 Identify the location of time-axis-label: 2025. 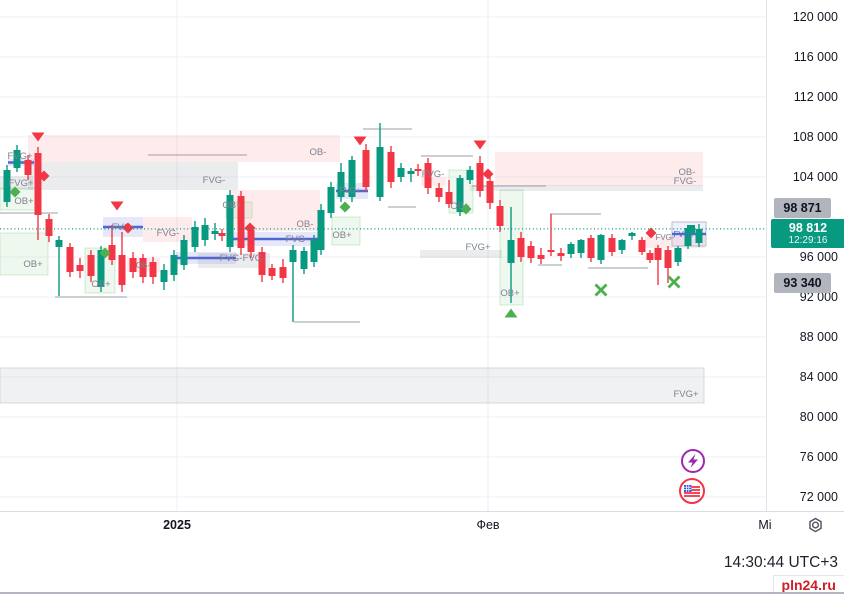
(177, 525).